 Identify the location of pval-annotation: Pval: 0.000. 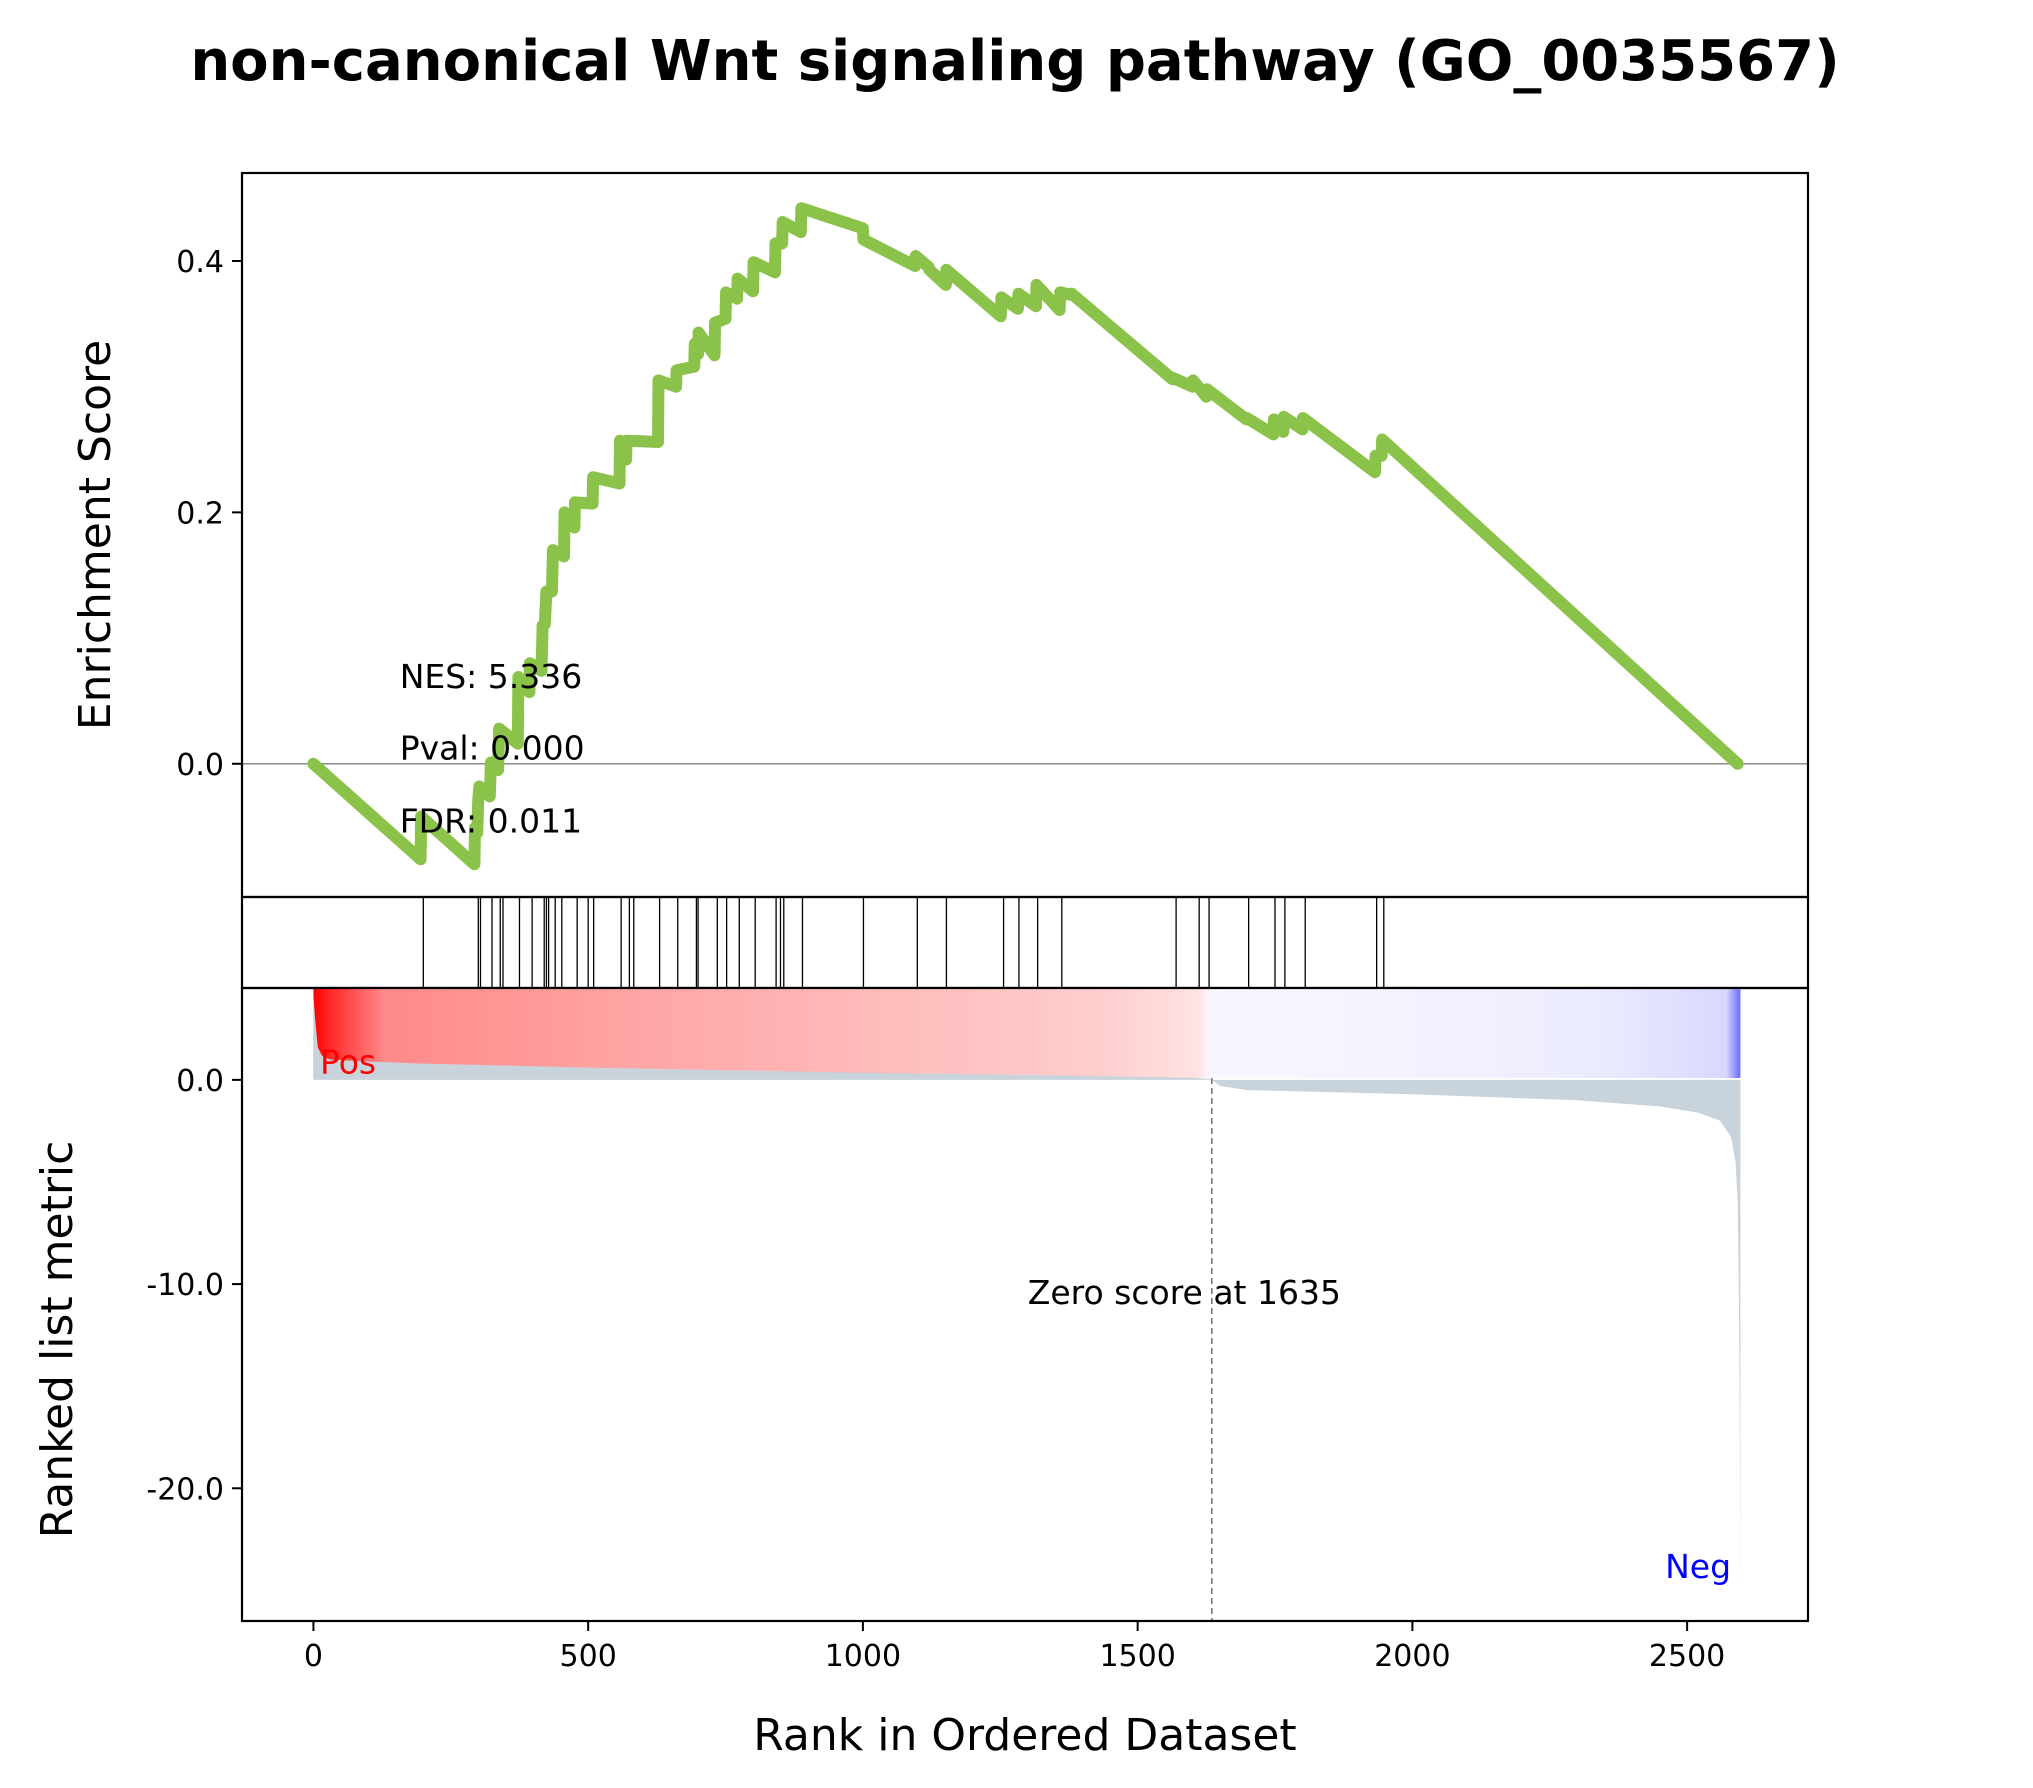
(492, 747).